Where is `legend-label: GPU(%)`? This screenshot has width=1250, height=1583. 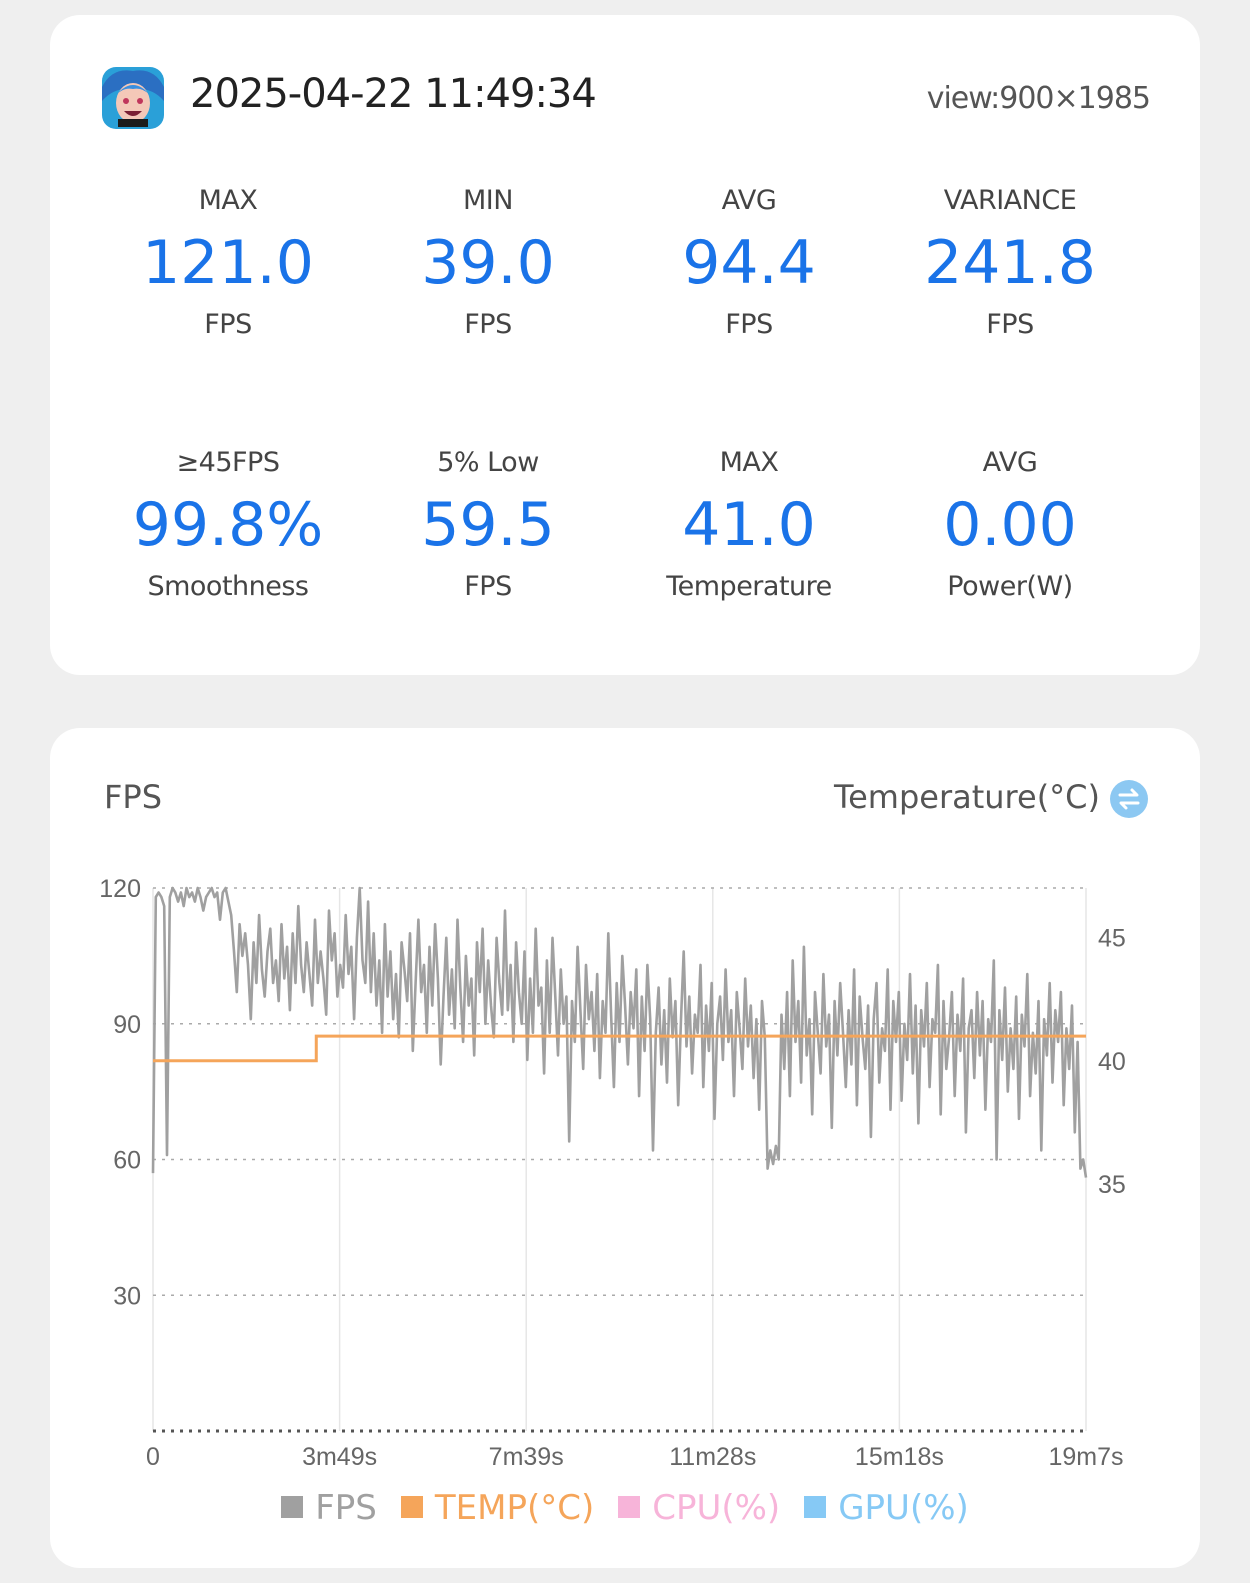
legend-label: GPU(%) is located at coordinates (903, 1508).